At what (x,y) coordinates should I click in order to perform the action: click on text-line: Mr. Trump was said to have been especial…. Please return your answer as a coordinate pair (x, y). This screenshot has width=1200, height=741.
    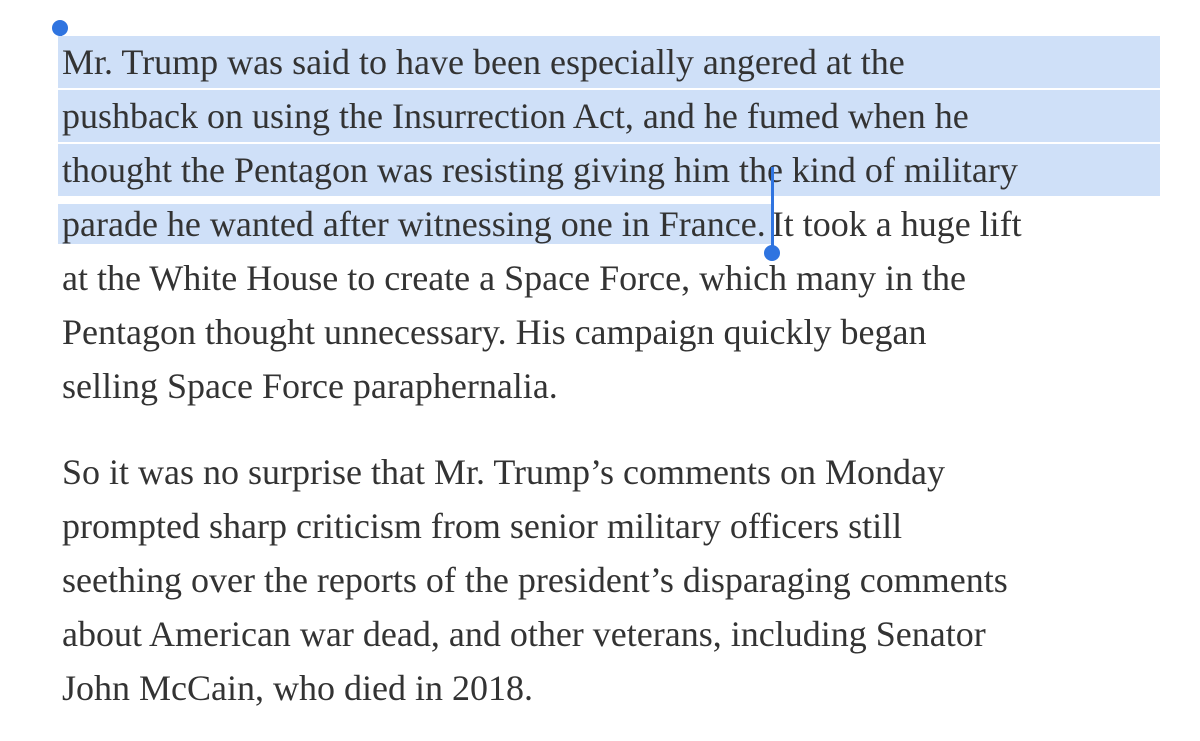
    Looking at the image, I should click on (483, 62).